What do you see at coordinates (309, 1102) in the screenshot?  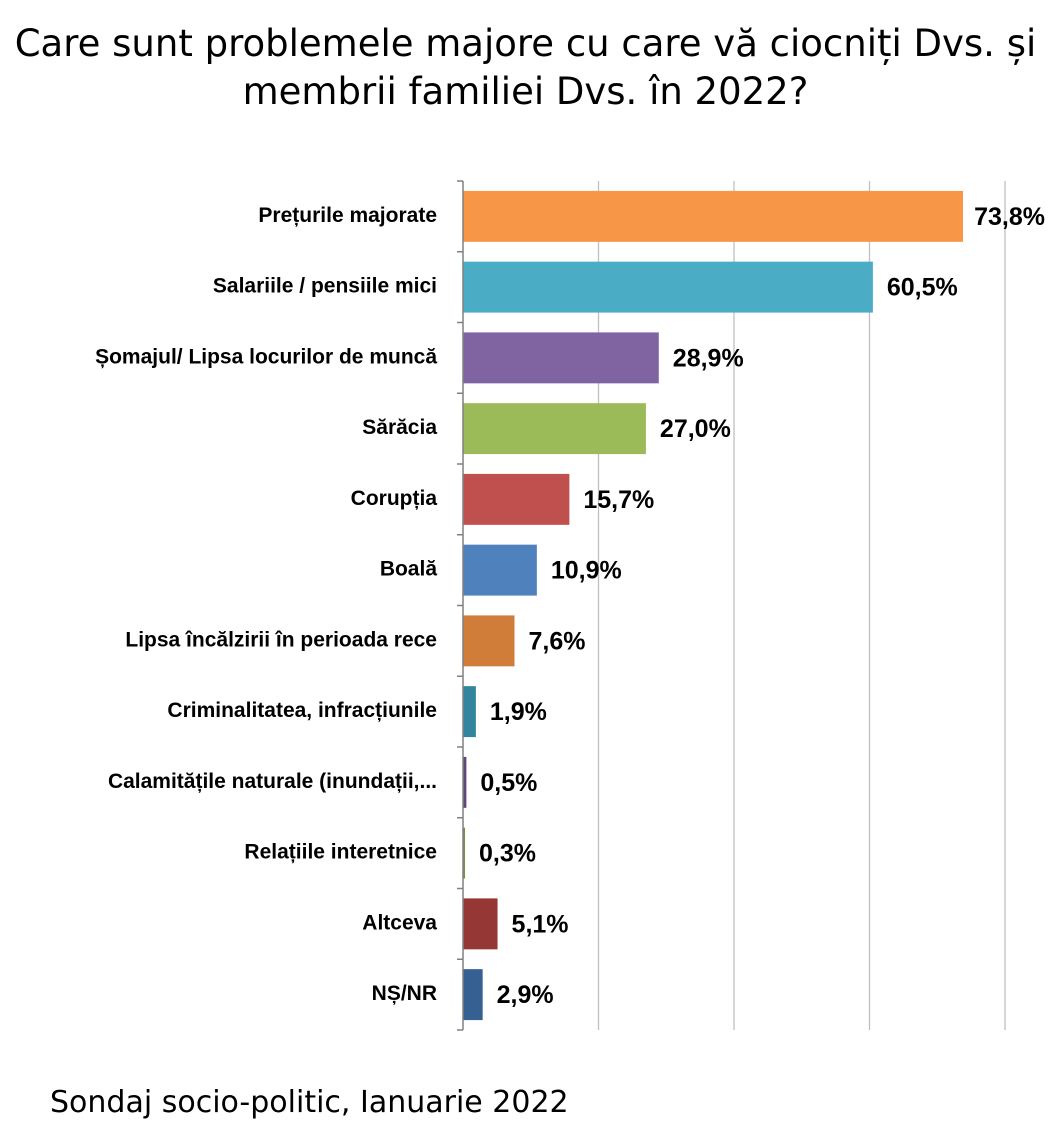 I see `footnote-source: Sondaj socio-politic, Ianuarie 2022` at bounding box center [309, 1102].